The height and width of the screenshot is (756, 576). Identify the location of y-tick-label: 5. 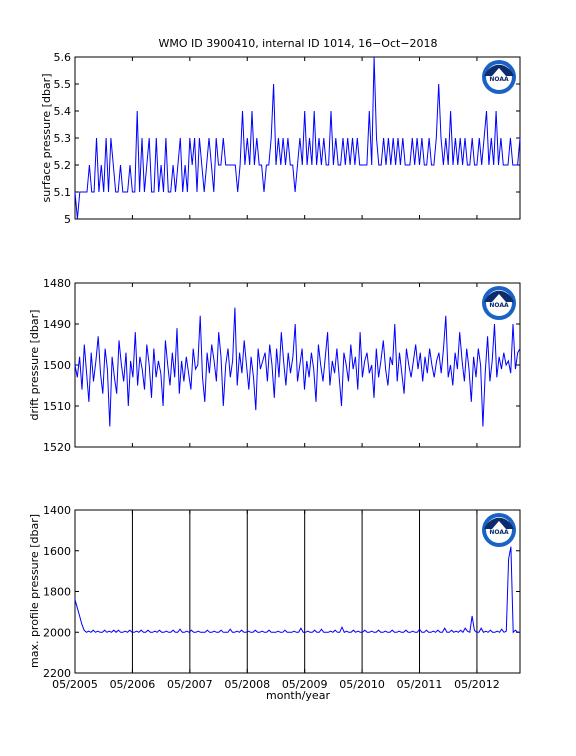
(67, 219).